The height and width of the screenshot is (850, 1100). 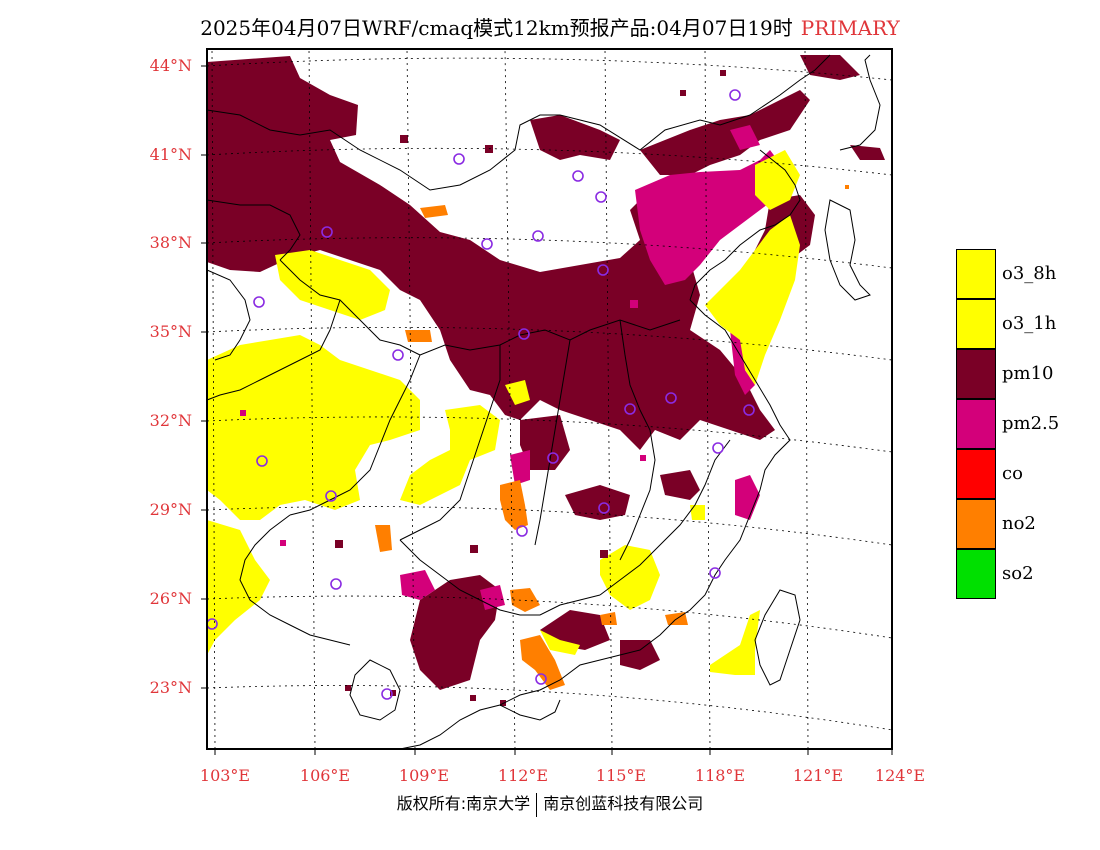 What do you see at coordinates (720, 775) in the screenshot?
I see `lon-label-118: 118°E` at bounding box center [720, 775].